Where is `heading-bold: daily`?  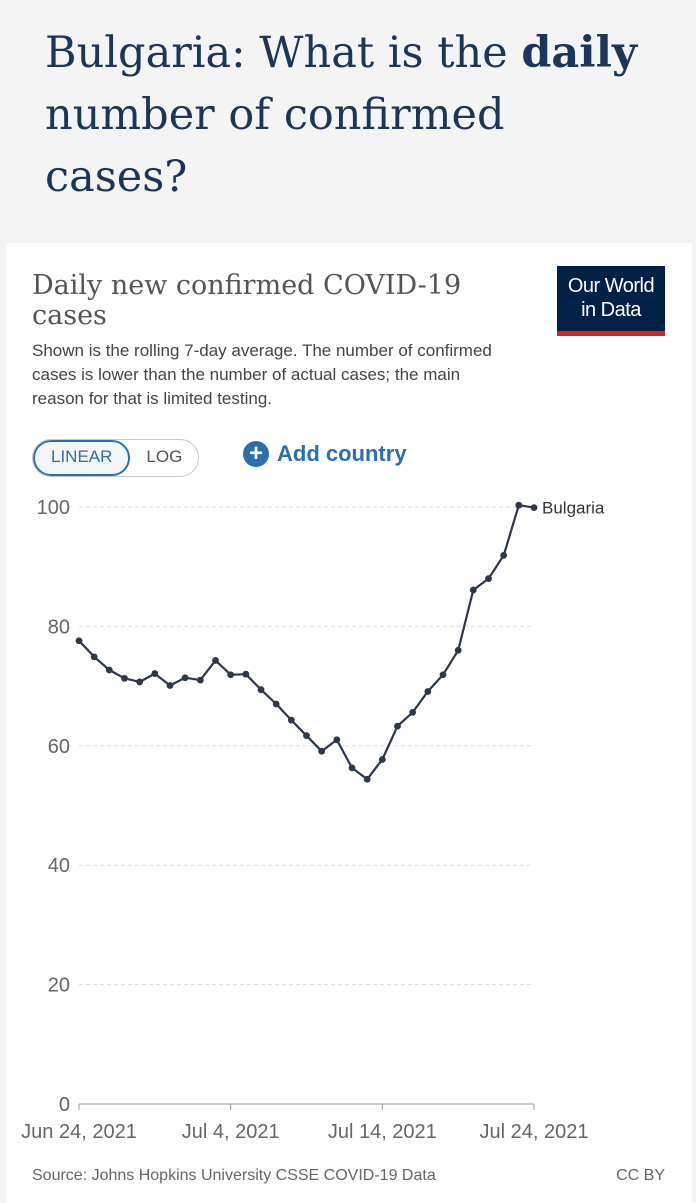
heading-bold: daily is located at coordinates (579, 53).